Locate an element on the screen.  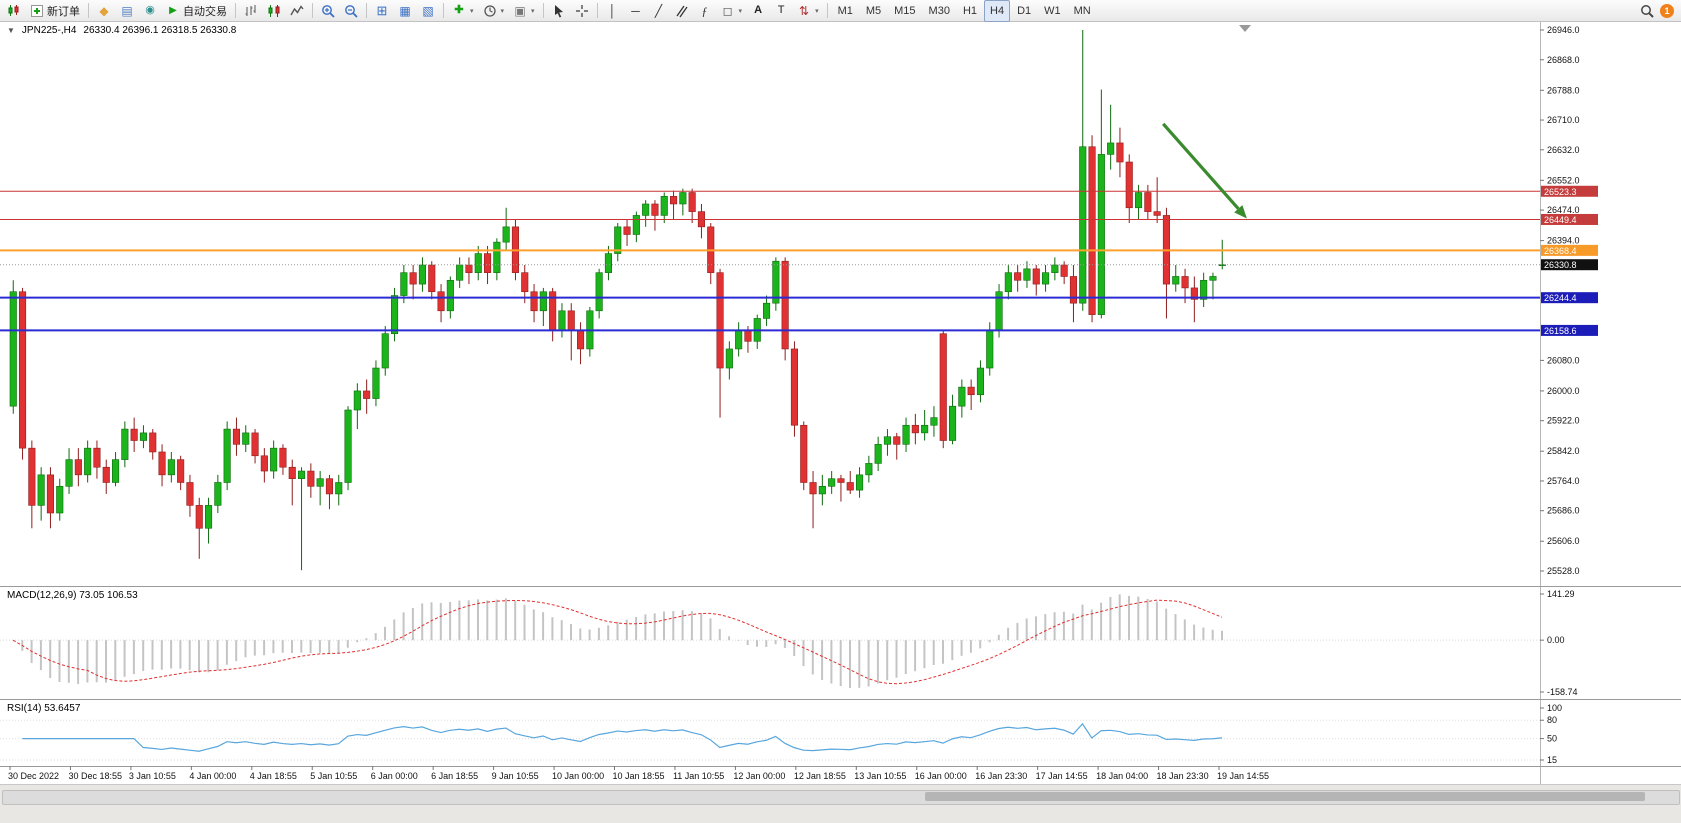
timeframe-h1-button: H1 is located at coordinates (970, 10).